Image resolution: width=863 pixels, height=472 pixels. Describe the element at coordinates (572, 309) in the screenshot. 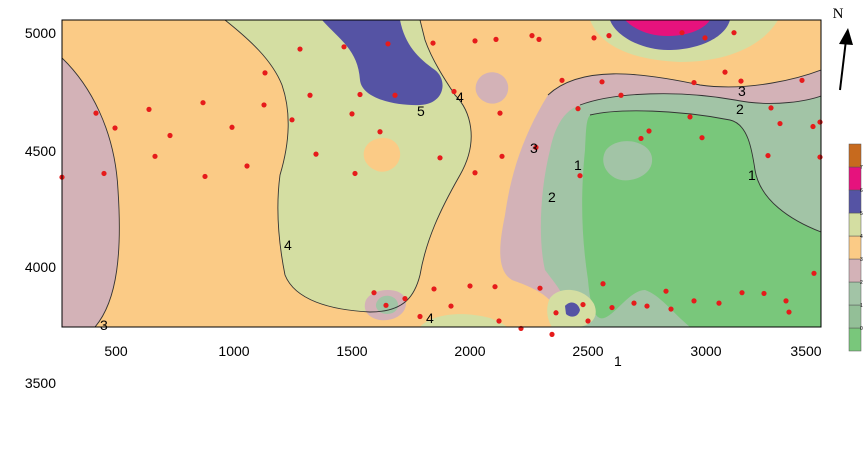

I see `pocket-5-6-southeast` at that location.